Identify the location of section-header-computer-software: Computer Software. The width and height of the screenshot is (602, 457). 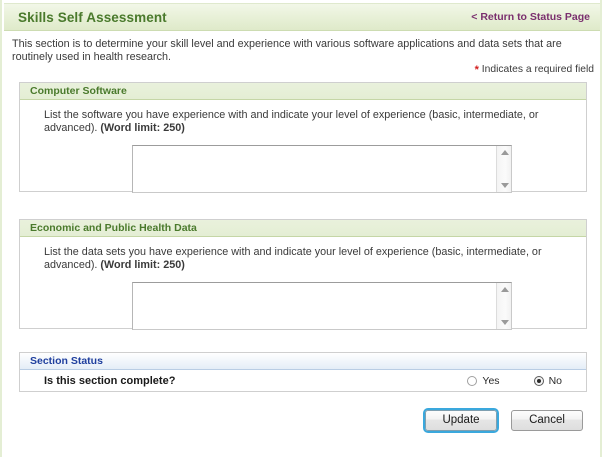
(303, 91).